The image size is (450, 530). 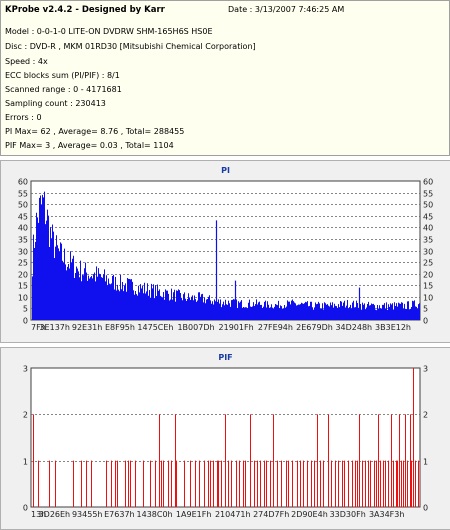 I want to click on pi-ytick-left-label: 55, so click(x=23, y=194).